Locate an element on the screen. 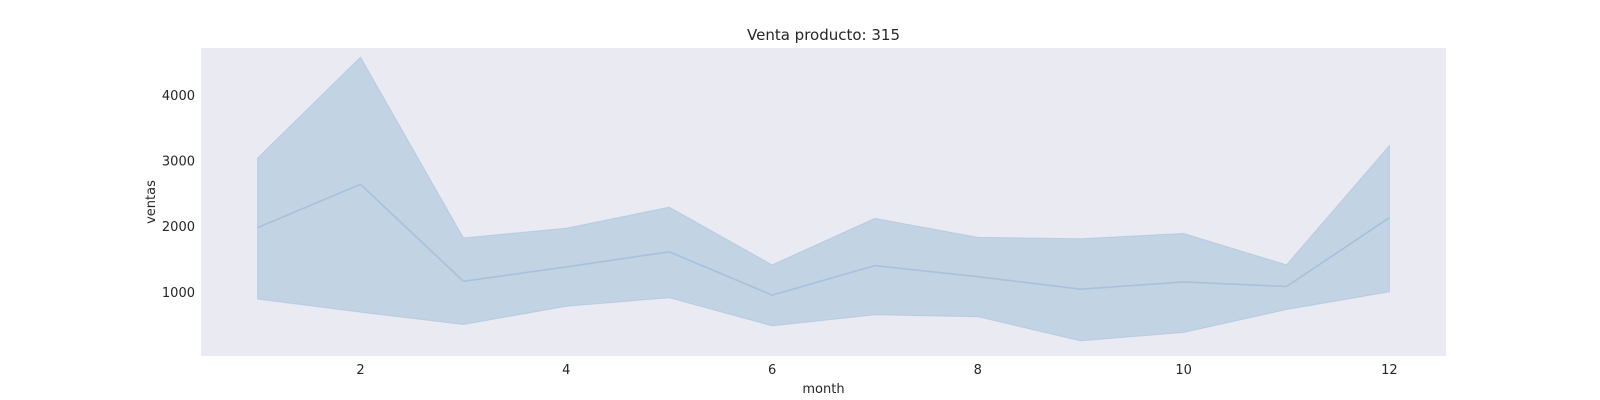  y-tick-label-4000: 4000 is located at coordinates (178, 96).